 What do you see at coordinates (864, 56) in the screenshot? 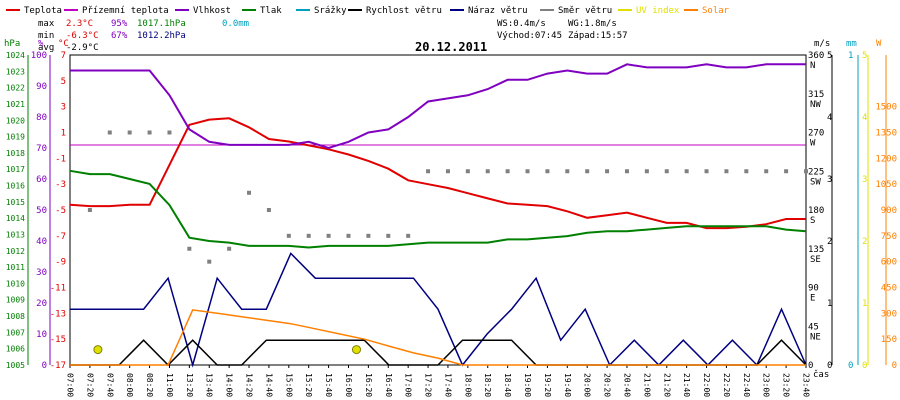
I see `uv-tick: 5` at bounding box center [864, 56].